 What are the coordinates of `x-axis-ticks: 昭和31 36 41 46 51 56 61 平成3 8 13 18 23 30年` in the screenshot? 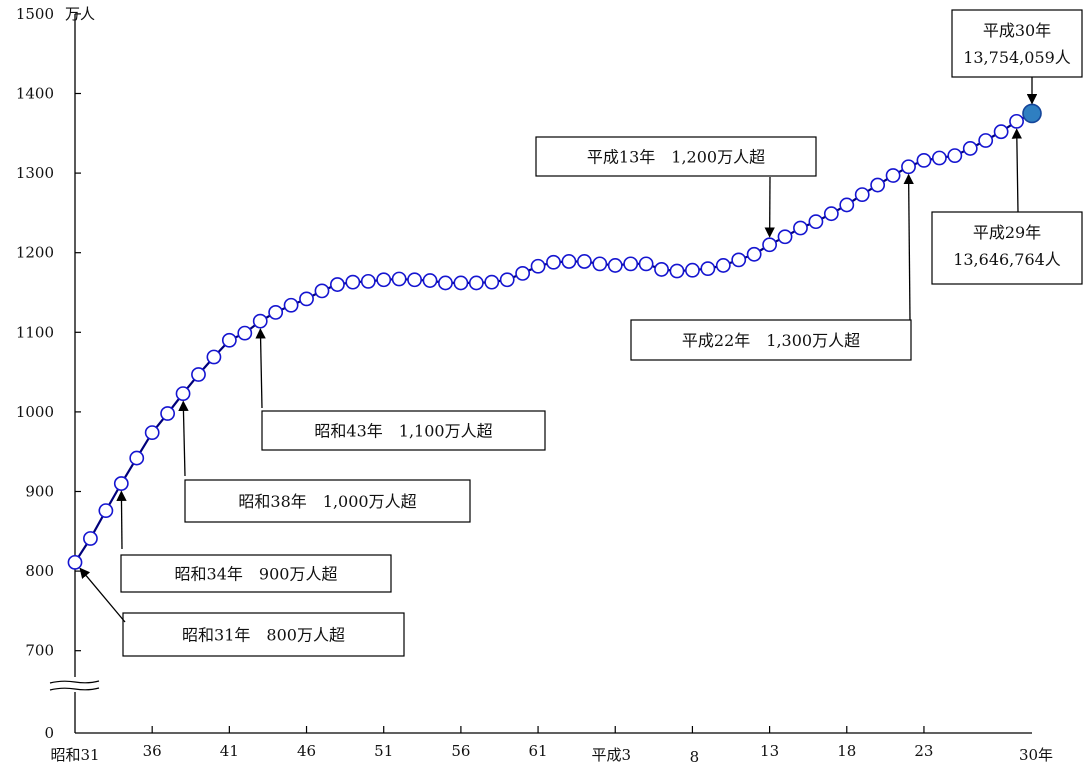 It's located at (551, 746).